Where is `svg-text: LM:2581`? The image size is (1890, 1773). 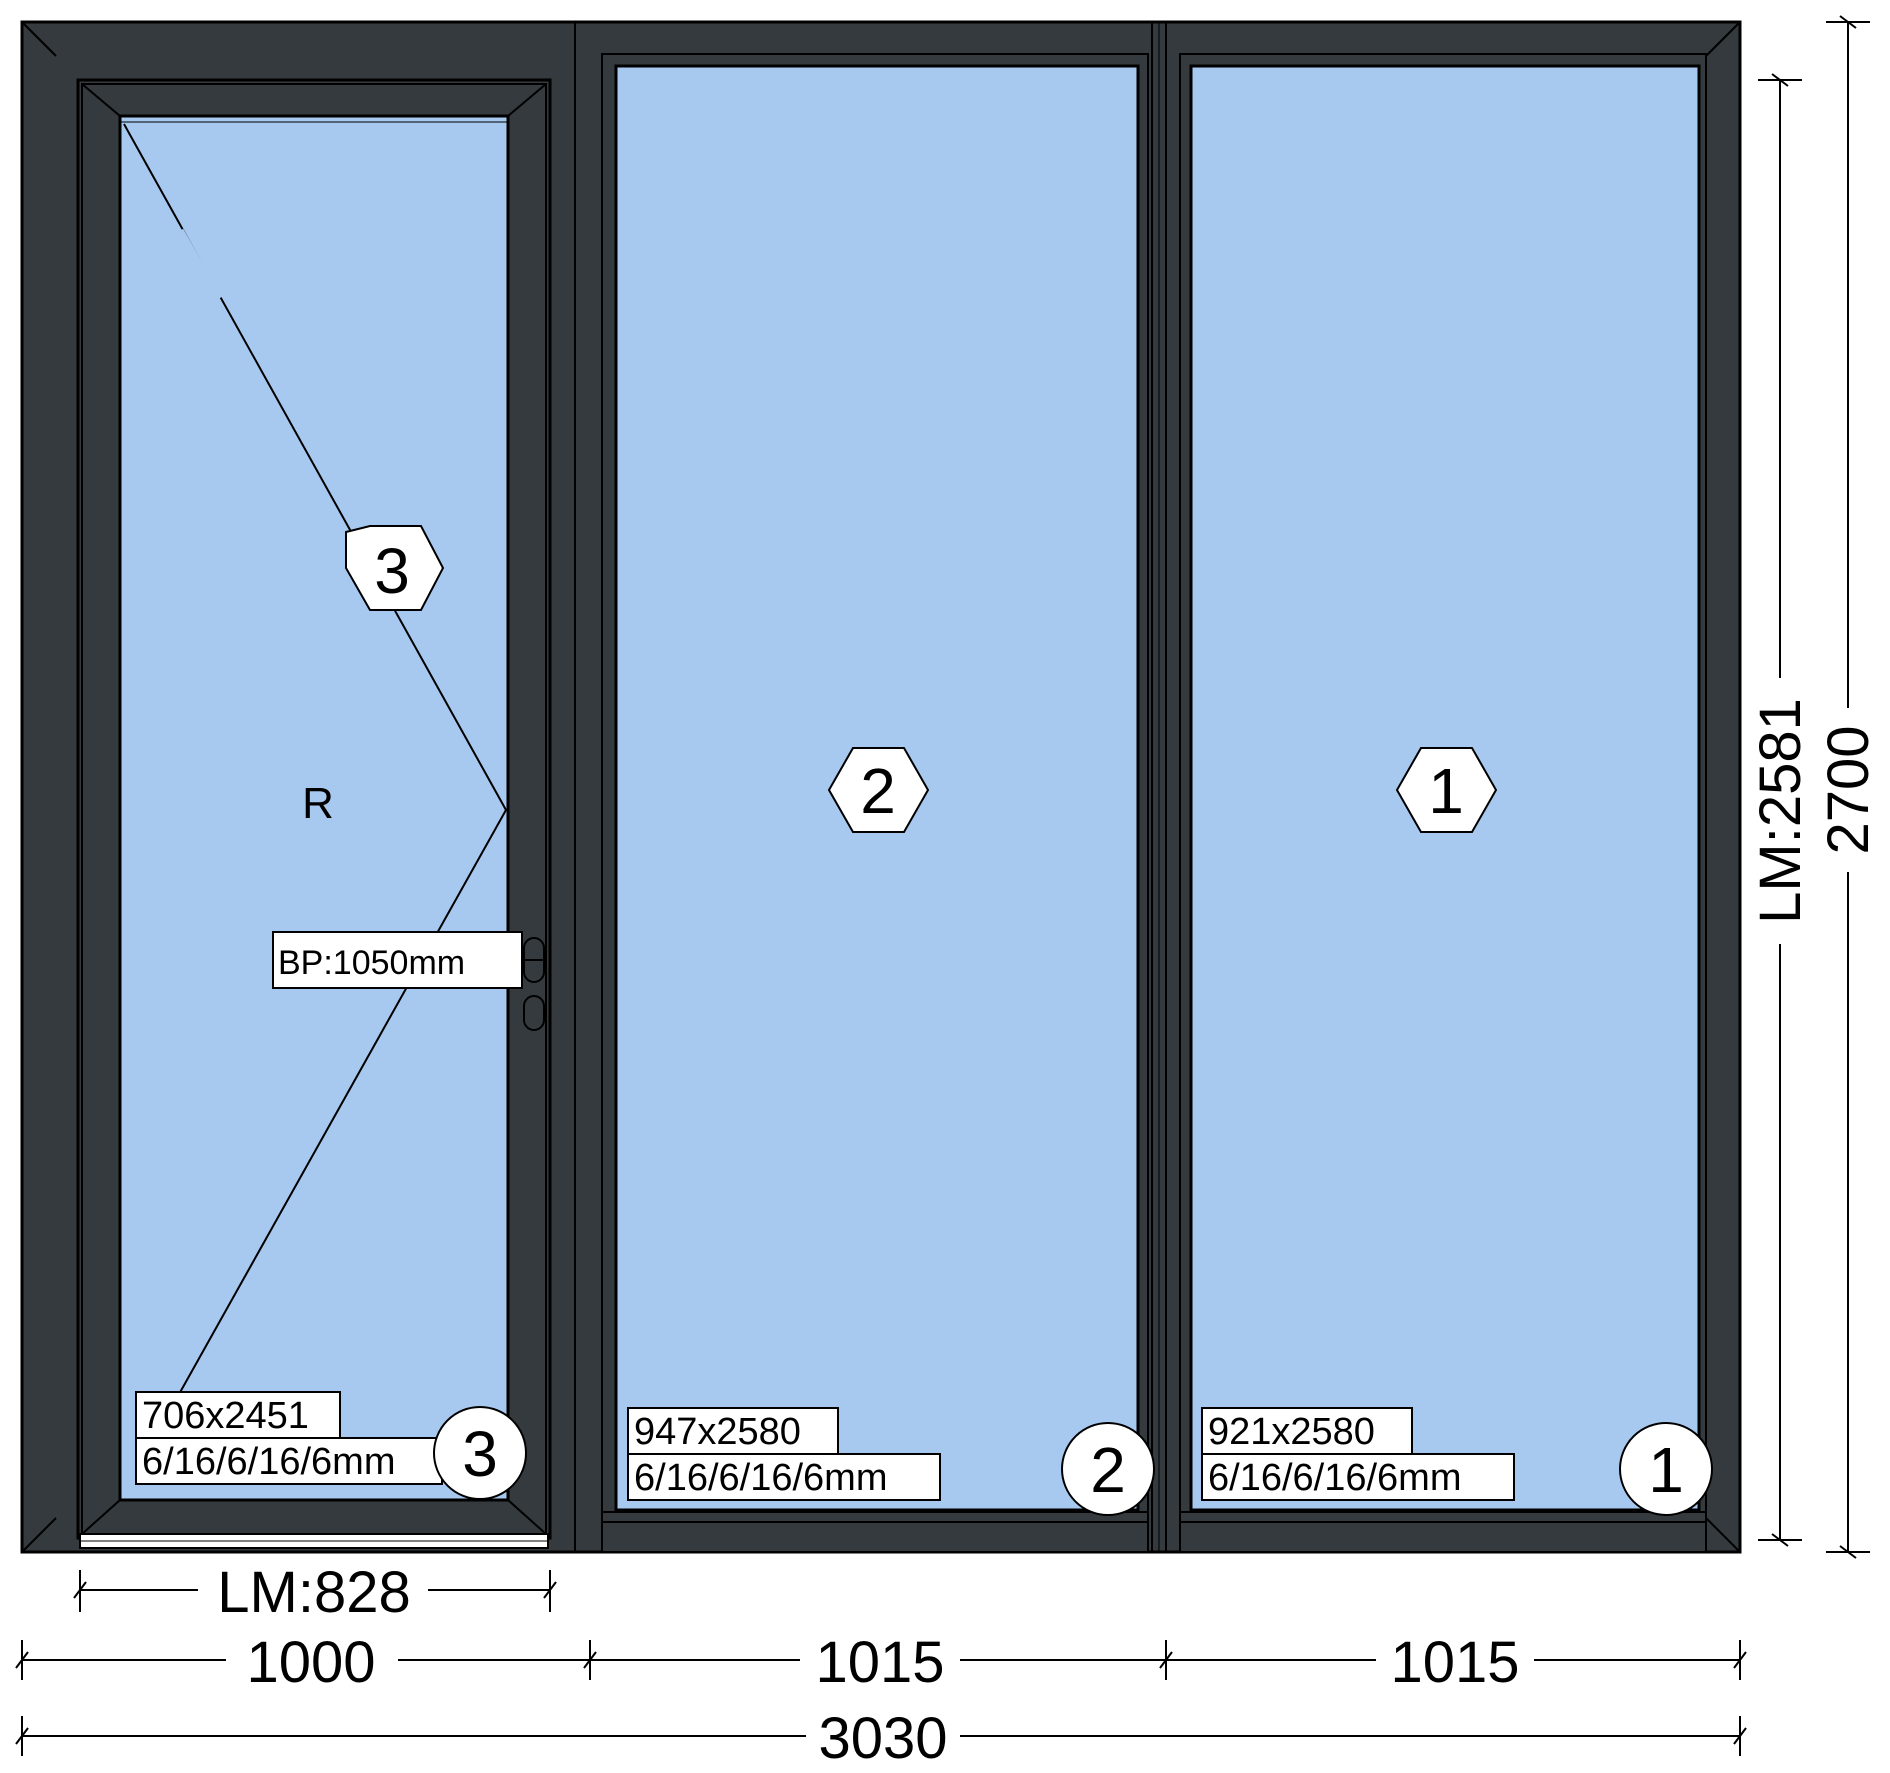
svg-text: LM:2581 is located at coordinates (1780, 811).